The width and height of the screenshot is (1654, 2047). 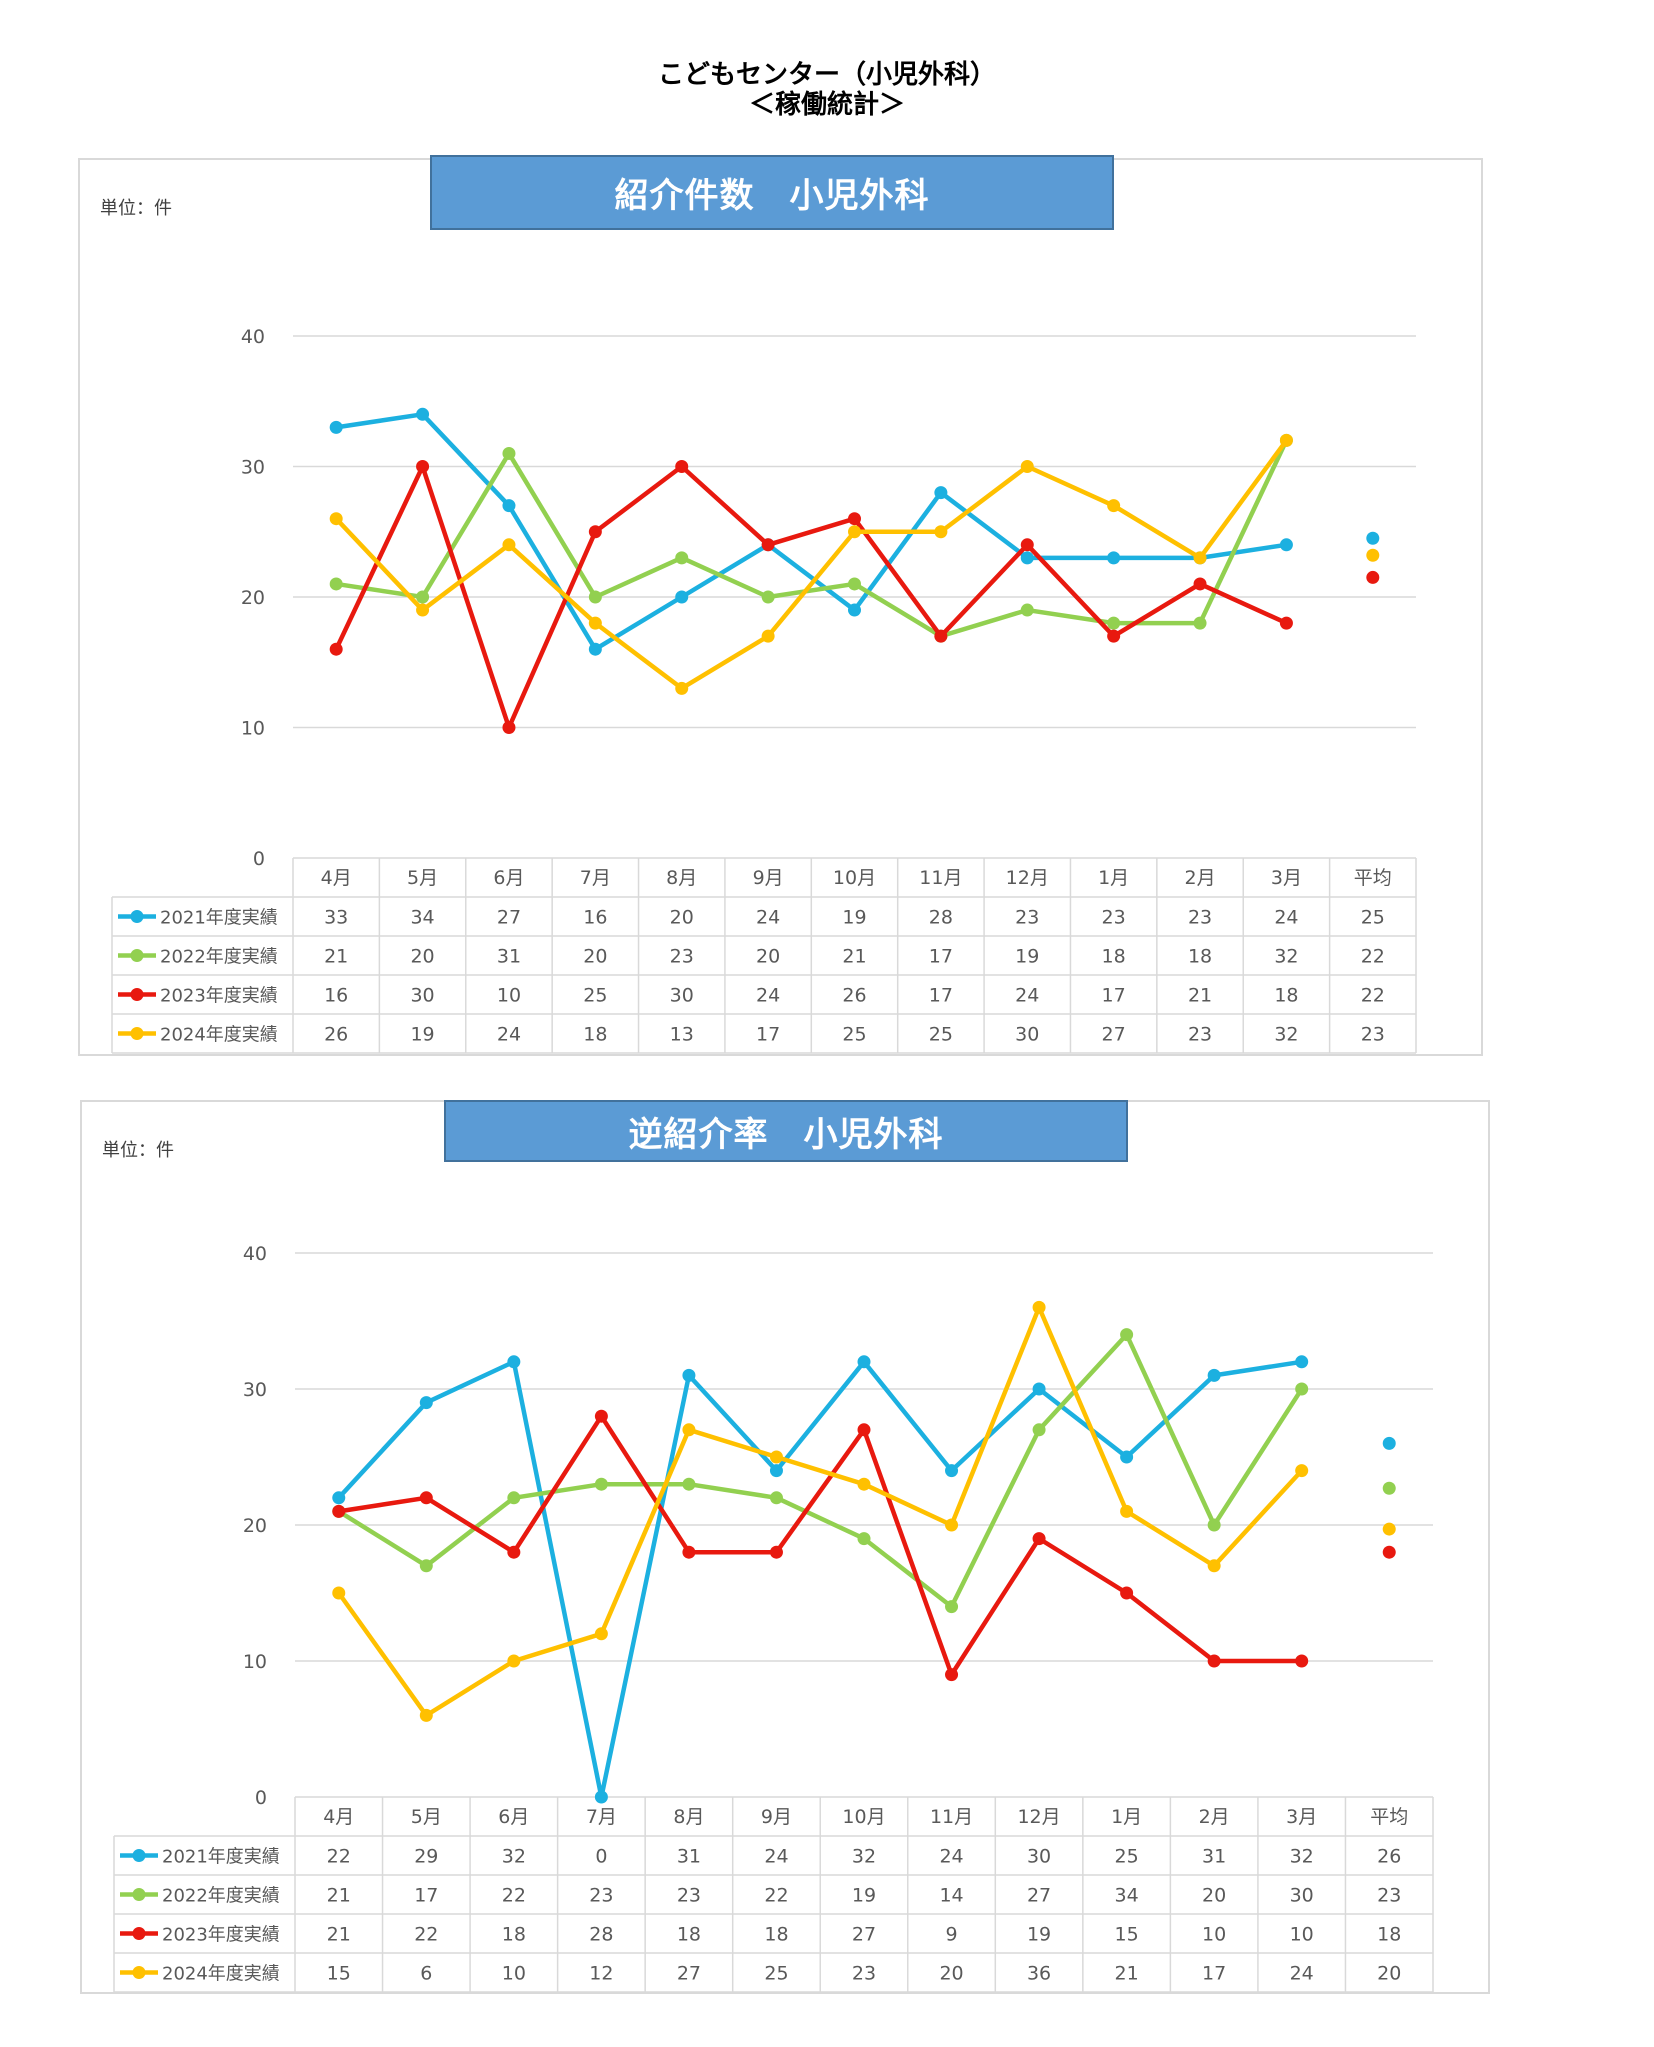 I want to click on series-line-2021年度実績, so click(x=811, y=532).